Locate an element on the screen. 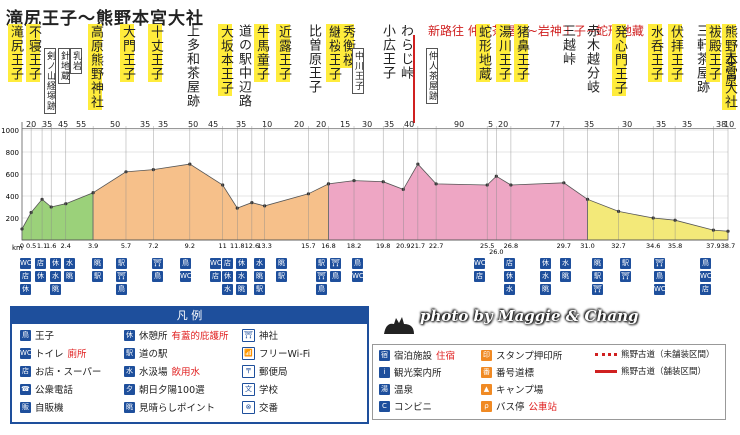  legend-item: 販自販機 is located at coordinates (42, 407).